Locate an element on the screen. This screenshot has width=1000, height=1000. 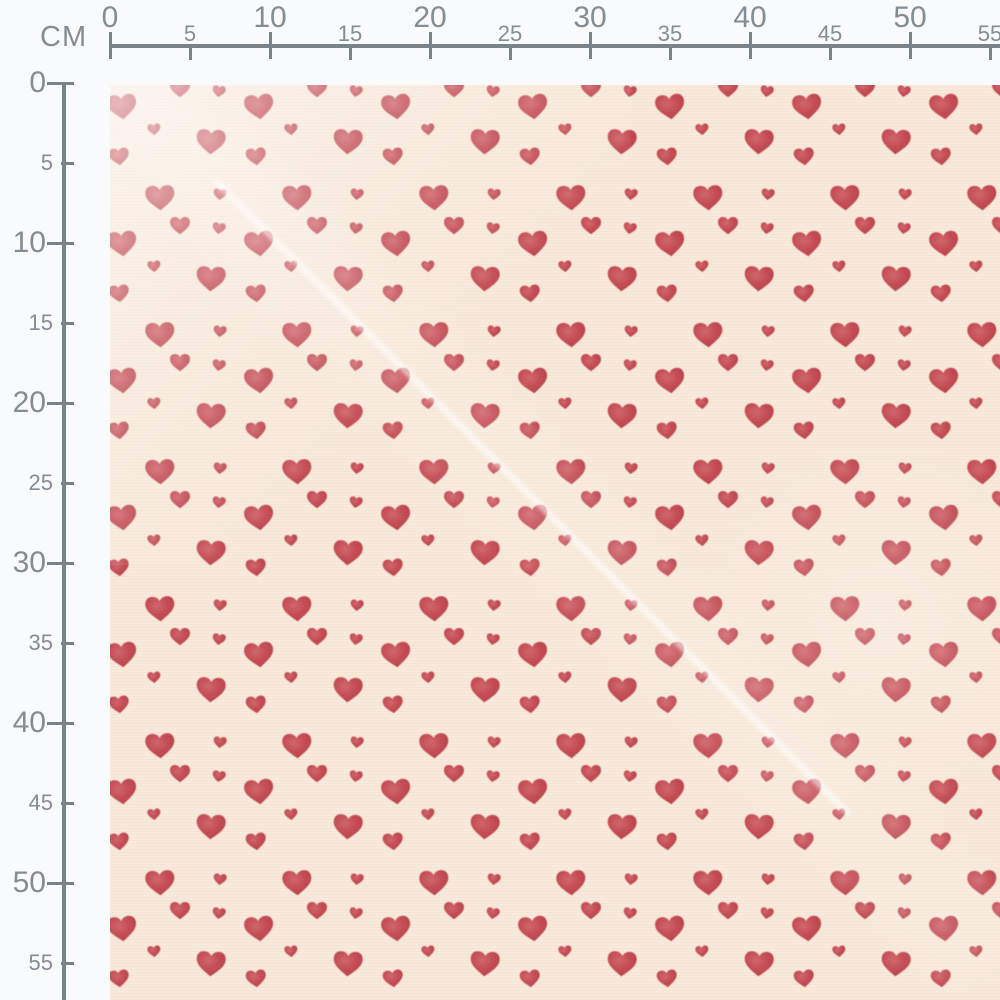
ruler-left-tick-label: 45 is located at coordinates (40, 802).